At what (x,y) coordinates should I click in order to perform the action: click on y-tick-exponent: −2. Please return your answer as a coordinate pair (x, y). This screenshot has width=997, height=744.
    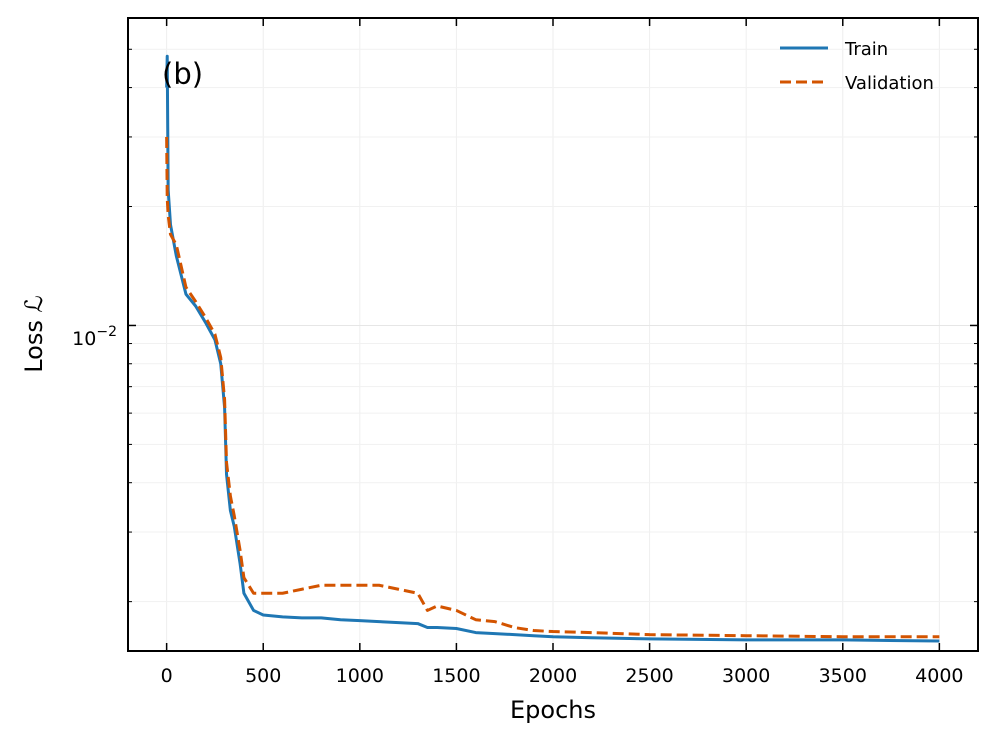
    Looking at the image, I should click on (106, 332).